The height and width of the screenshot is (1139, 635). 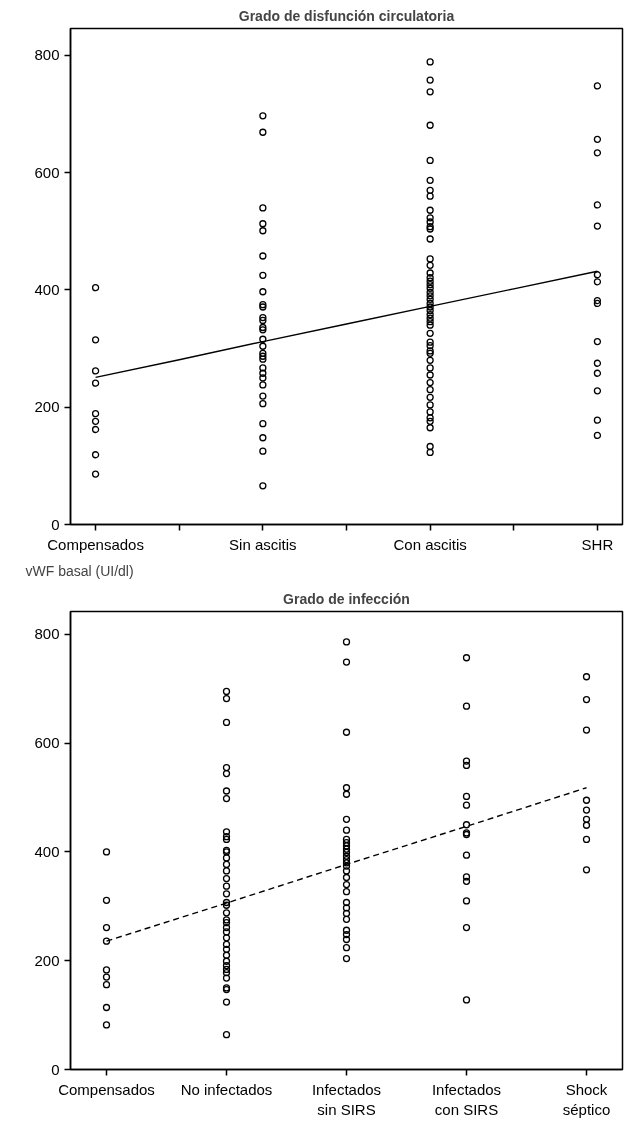 I want to click on y-axis-title: vWF basal (UI/dl), so click(x=79, y=570).